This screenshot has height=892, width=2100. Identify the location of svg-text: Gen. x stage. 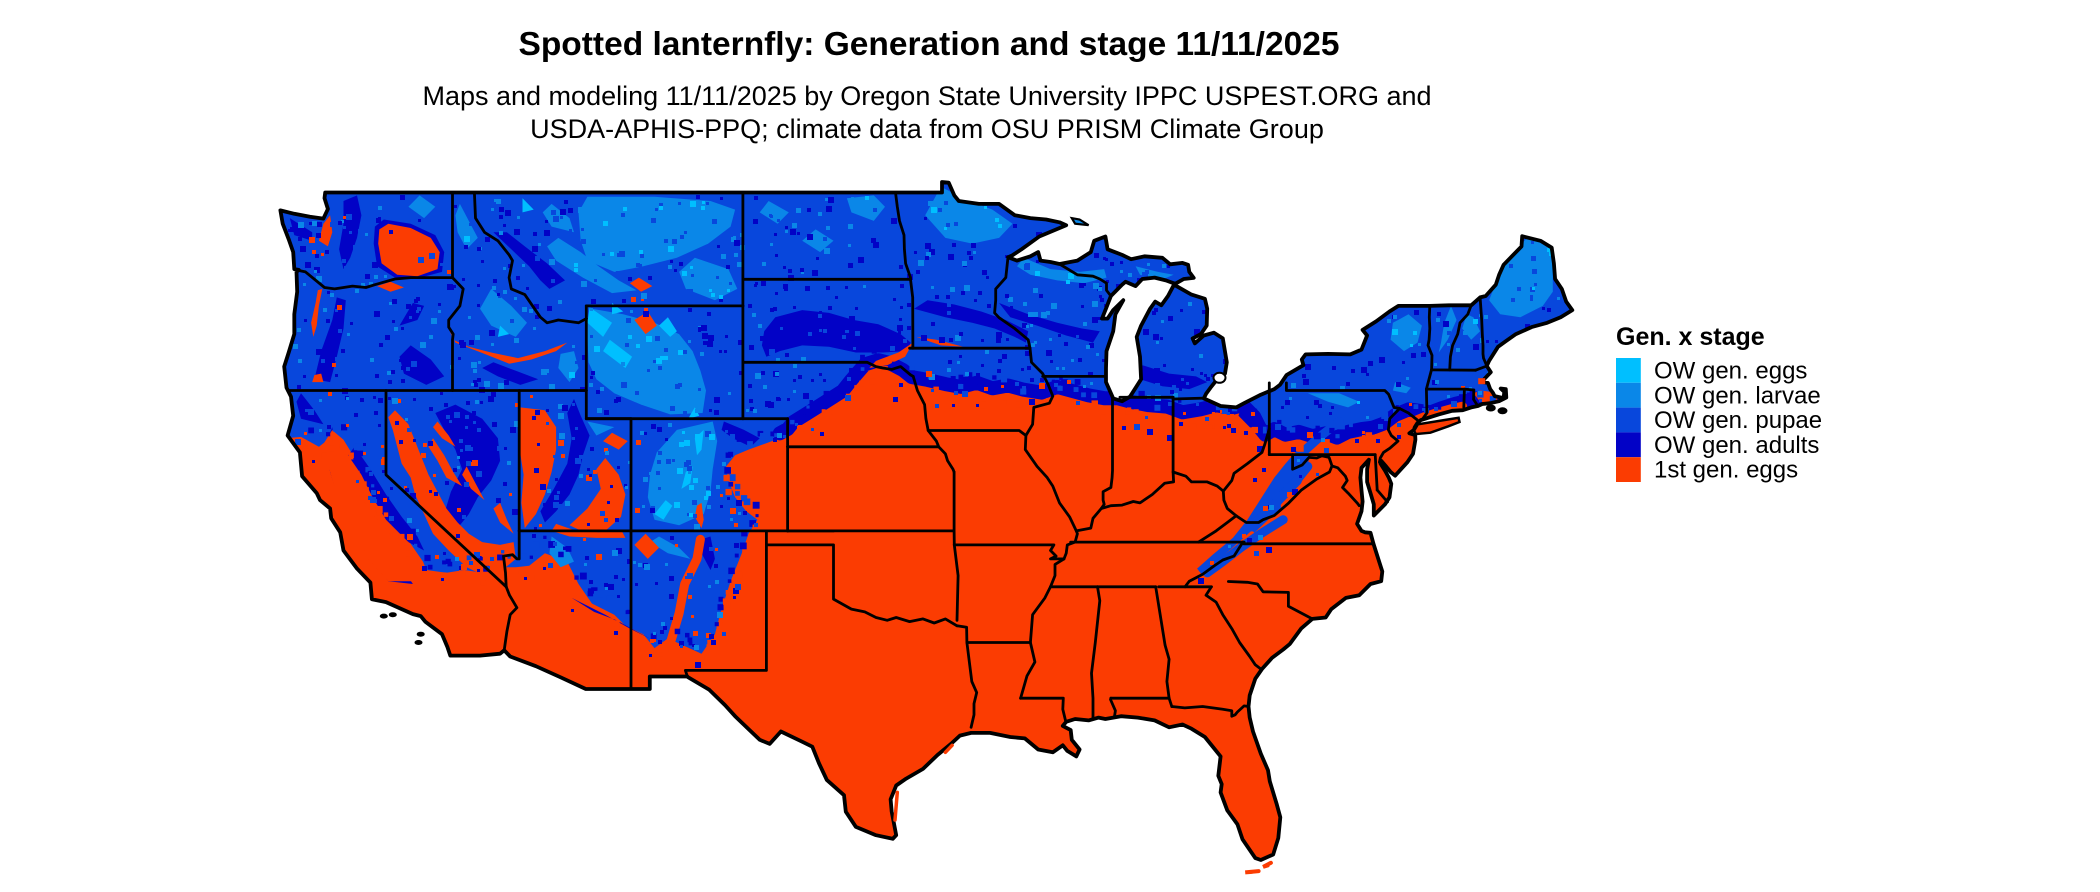
(1690, 337).